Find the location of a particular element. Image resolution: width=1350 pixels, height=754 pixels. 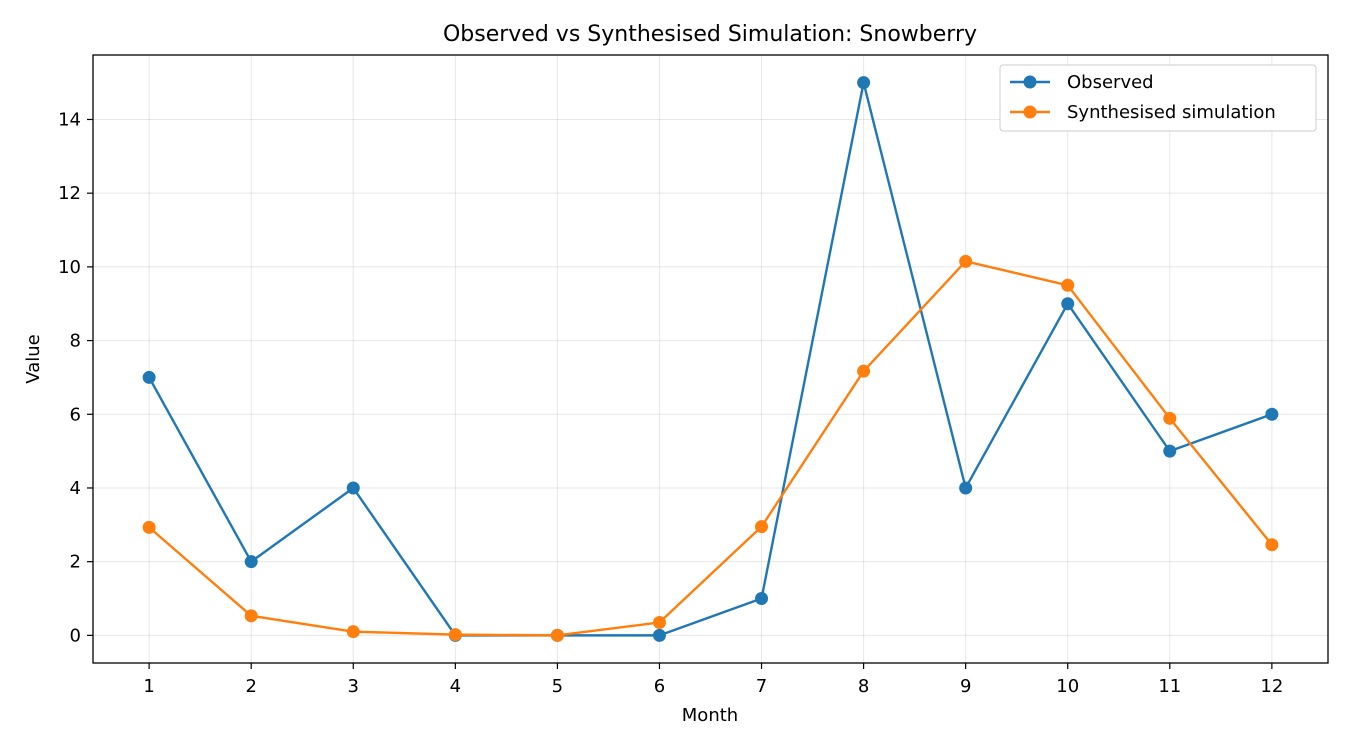

y-tick-label: 4 is located at coordinates (75, 488).